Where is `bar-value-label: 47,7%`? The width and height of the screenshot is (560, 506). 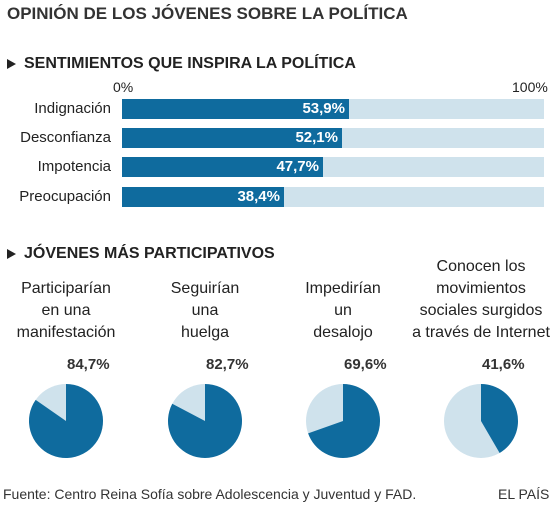 bar-value-label: 47,7% is located at coordinates (297, 166).